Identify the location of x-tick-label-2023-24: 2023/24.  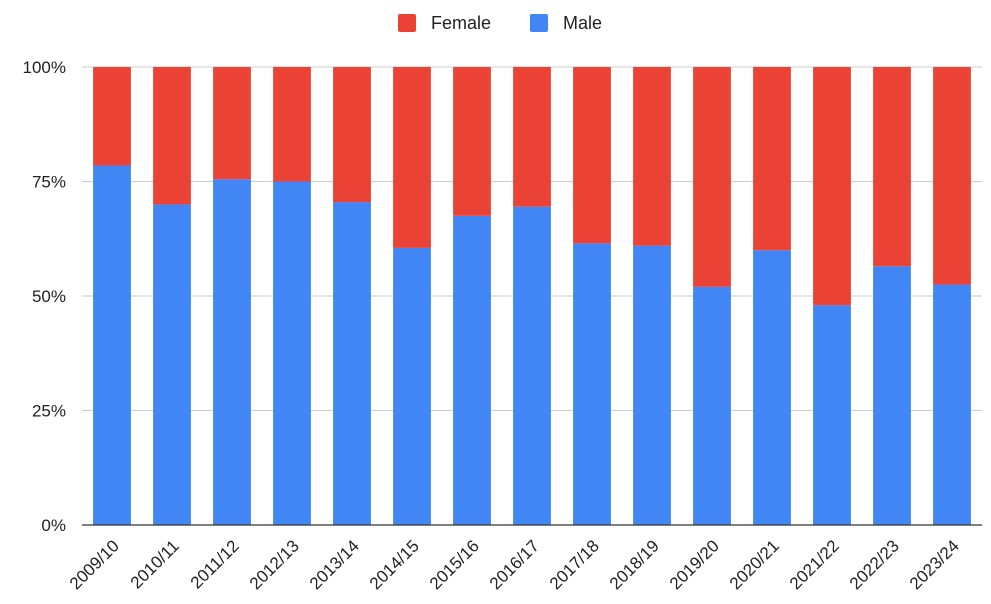
(934, 564).